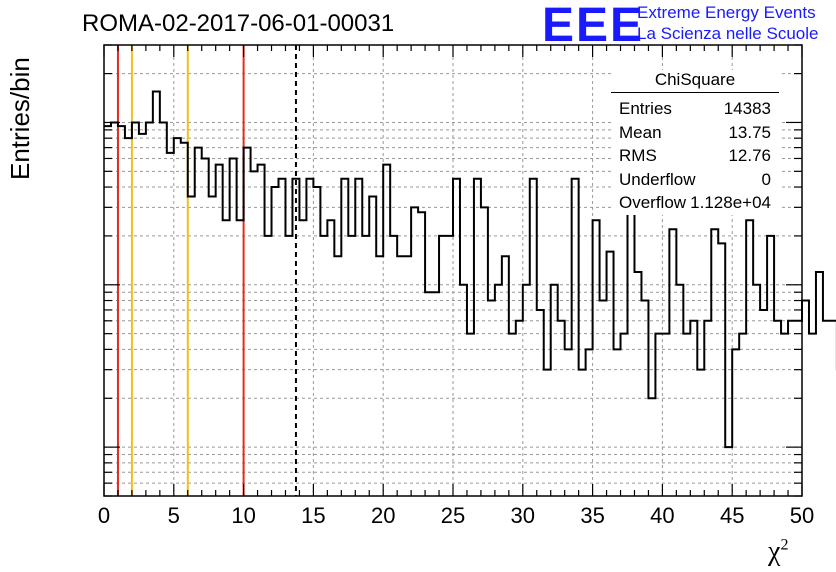 This screenshot has height=572, width=836. What do you see at coordinates (640, 132) in the screenshot?
I see `stats-label: Mean` at bounding box center [640, 132].